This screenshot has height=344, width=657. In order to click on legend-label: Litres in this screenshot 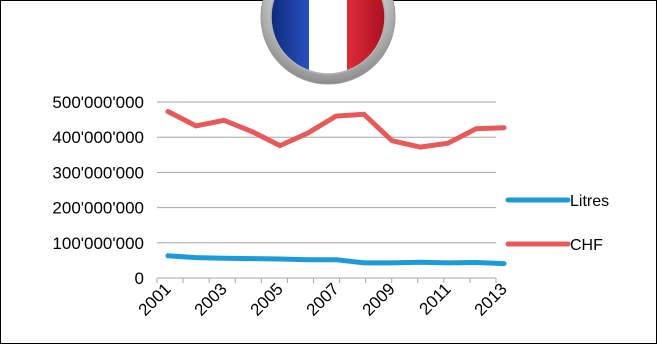, I will do `click(589, 201)`.